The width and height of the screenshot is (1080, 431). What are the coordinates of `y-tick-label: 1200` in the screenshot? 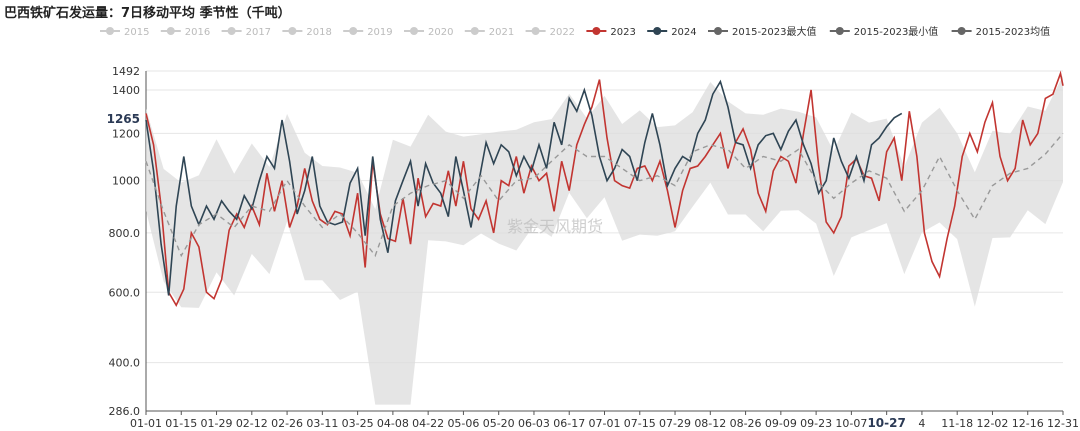 It's located at (126, 133).